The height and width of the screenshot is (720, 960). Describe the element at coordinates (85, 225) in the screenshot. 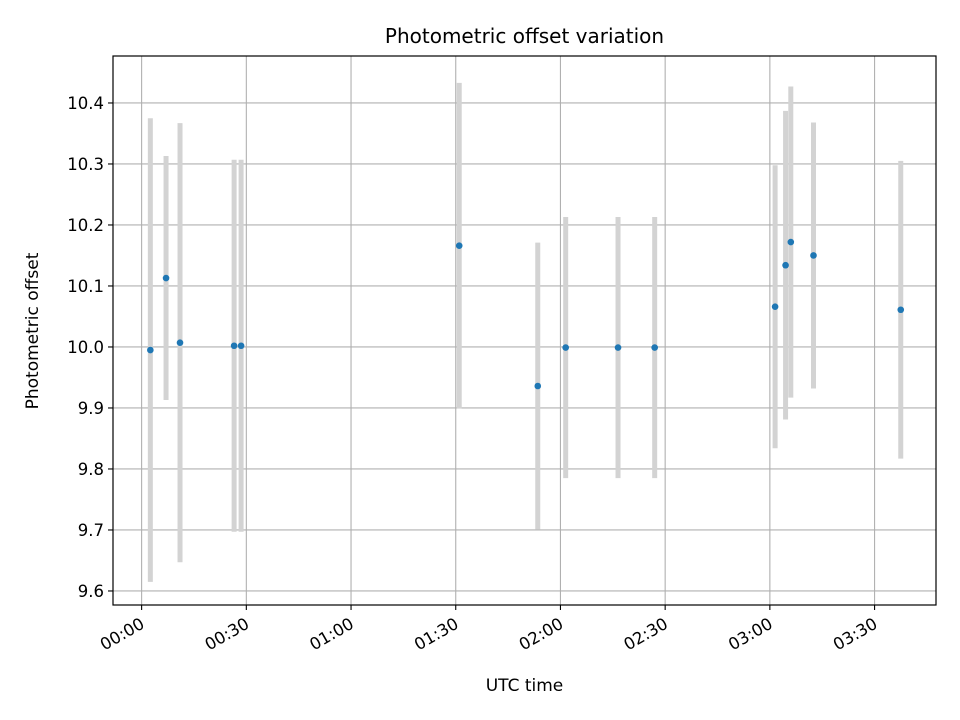

I see `y-tick-label: 10.2` at that location.